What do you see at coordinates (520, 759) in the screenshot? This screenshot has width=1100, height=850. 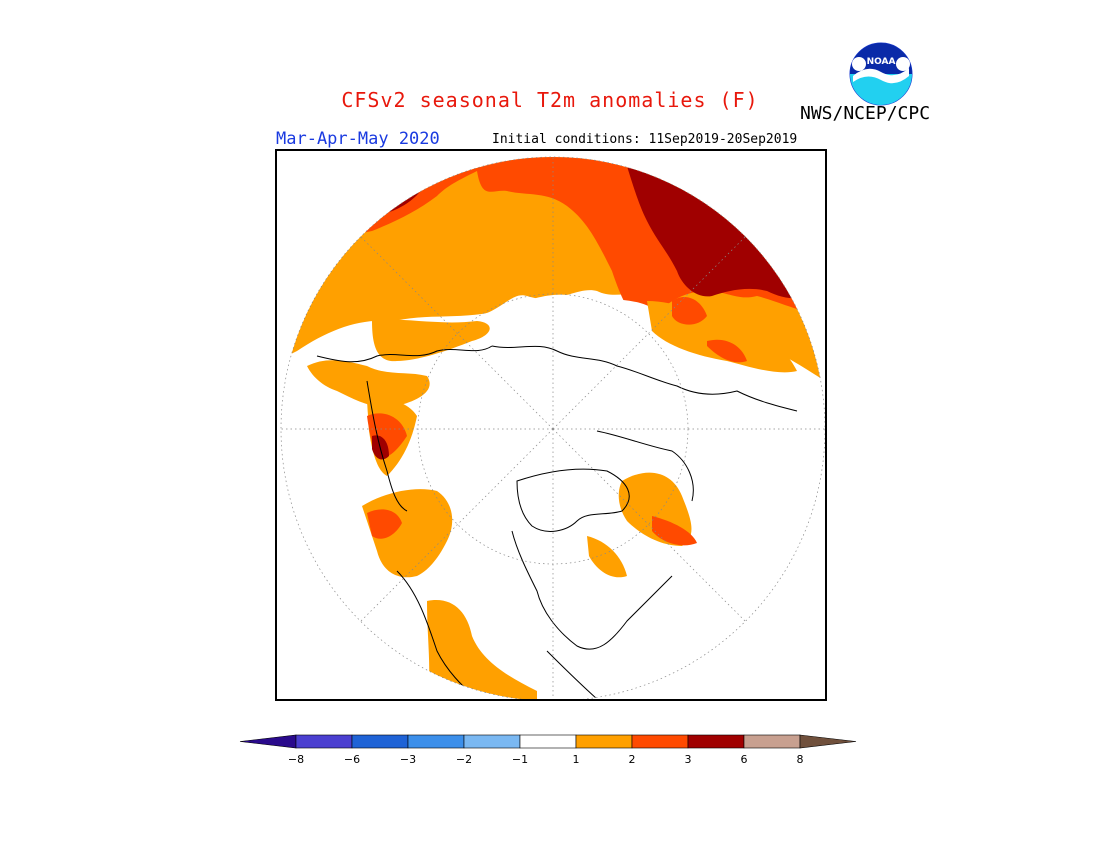 I see `colorbar-tick-label: −1` at bounding box center [520, 759].